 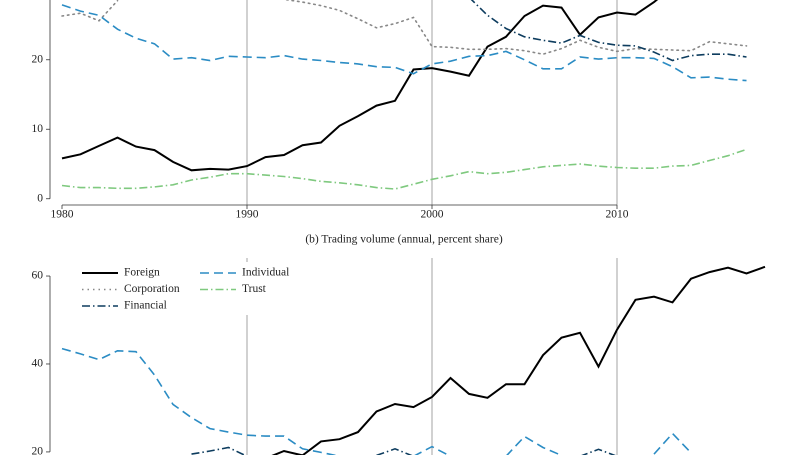 What do you see at coordinates (265, 273) in the screenshot?
I see `legend-label: Individual` at bounding box center [265, 273].